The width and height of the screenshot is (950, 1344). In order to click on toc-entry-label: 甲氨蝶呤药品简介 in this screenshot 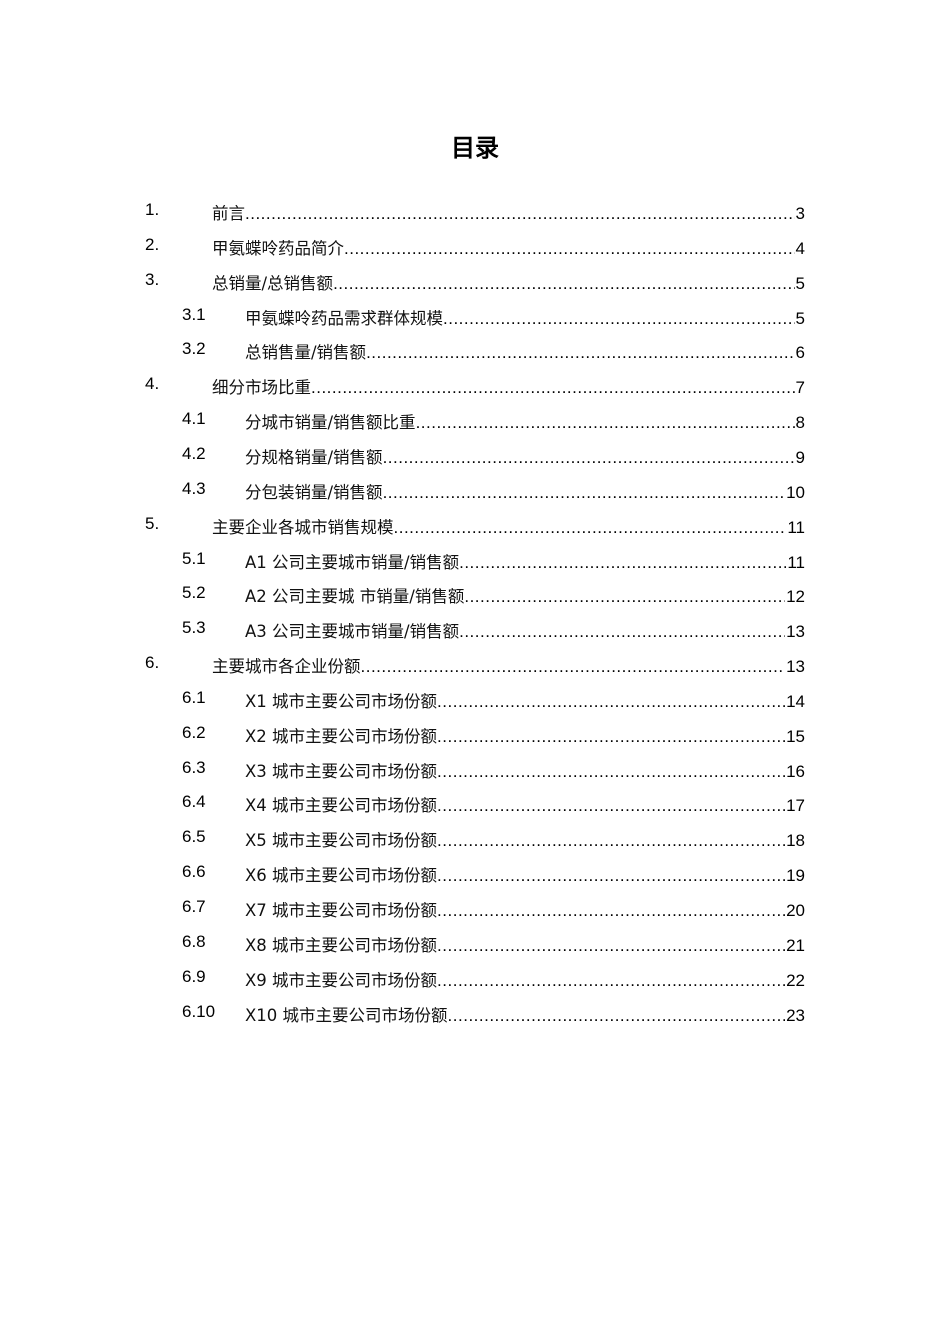, I will do `click(278, 248)`.